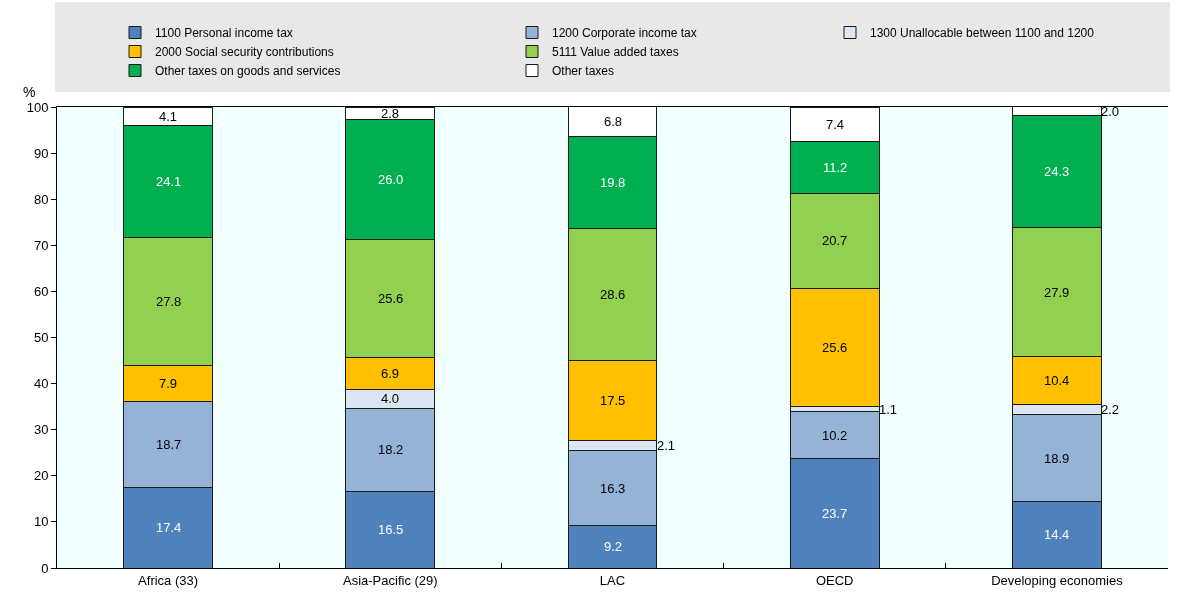 The width and height of the screenshot is (1180, 597). Describe the element at coordinates (168, 116) in the screenshot. I see `data-label: 4.1` at that location.